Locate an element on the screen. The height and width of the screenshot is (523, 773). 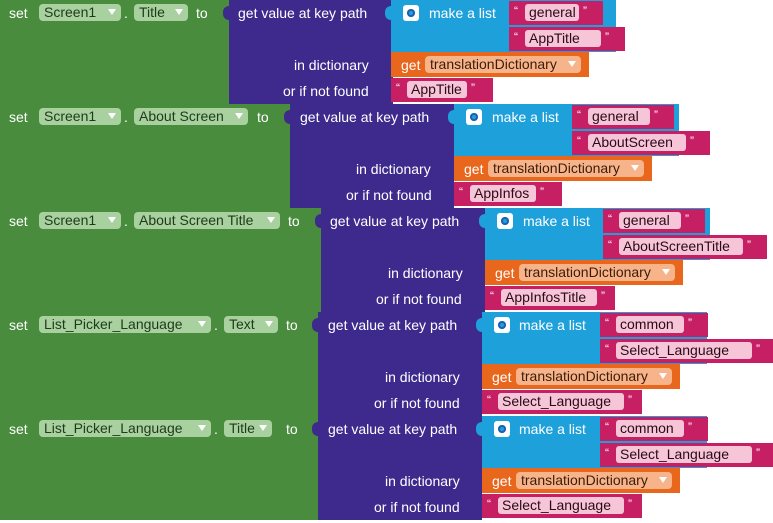
property-dropdown: About Screen is located at coordinates (191, 116).